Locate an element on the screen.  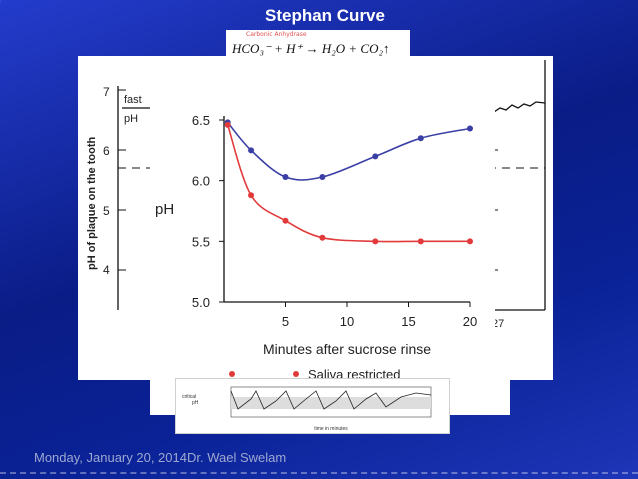
x-tick-label: 10 is located at coordinates (347, 321).